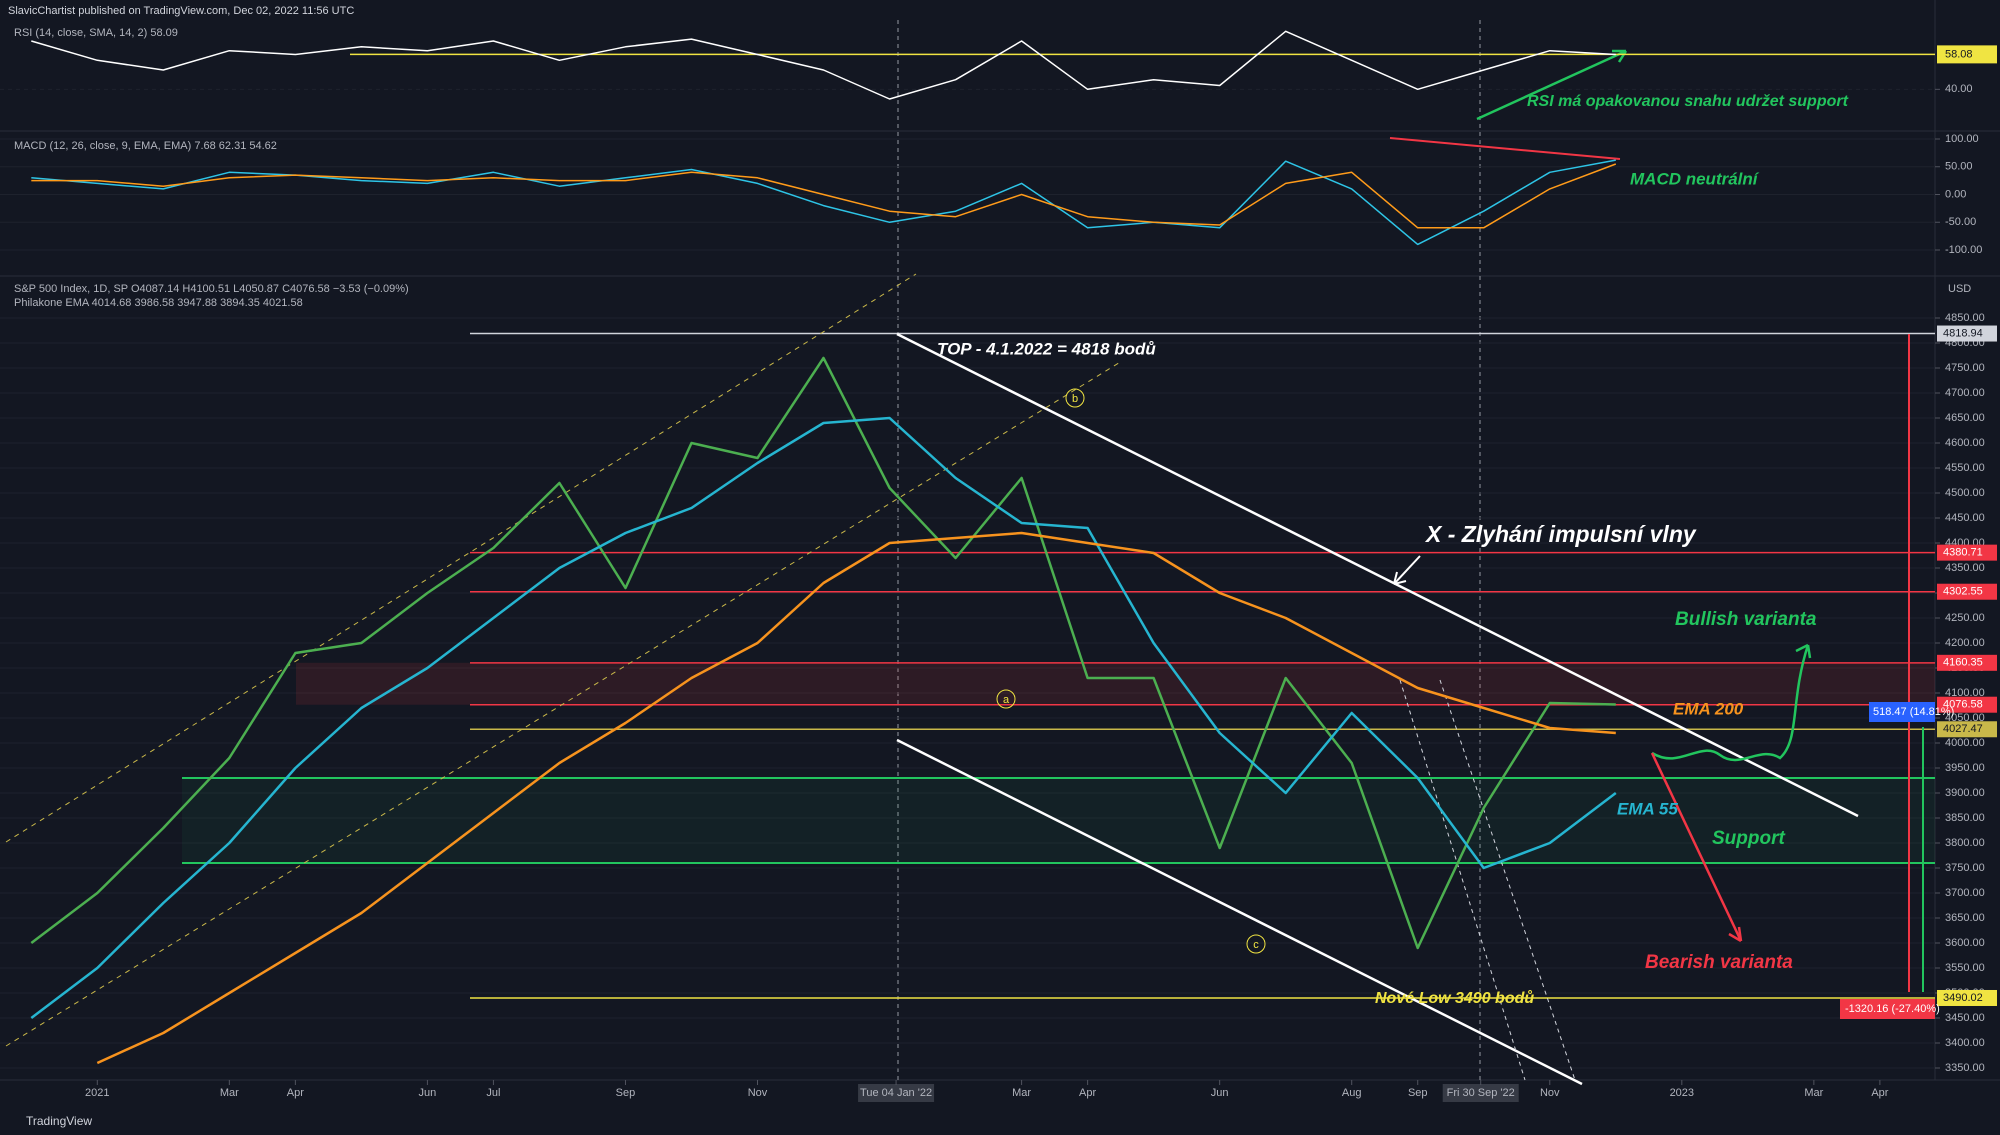 The height and width of the screenshot is (1135, 2000). I want to click on x-tick-label: Aug, so click(1352, 1093).